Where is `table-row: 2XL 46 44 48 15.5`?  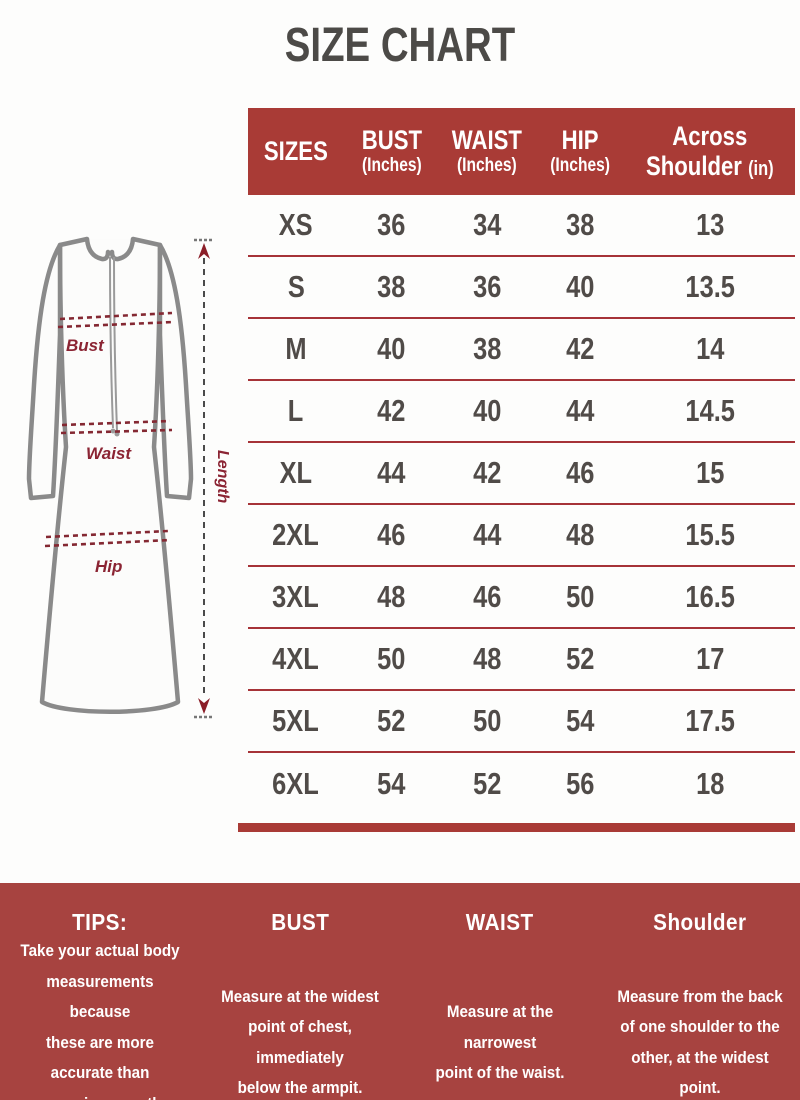 table-row: 2XL 46 44 48 15.5 is located at coordinates (521, 536).